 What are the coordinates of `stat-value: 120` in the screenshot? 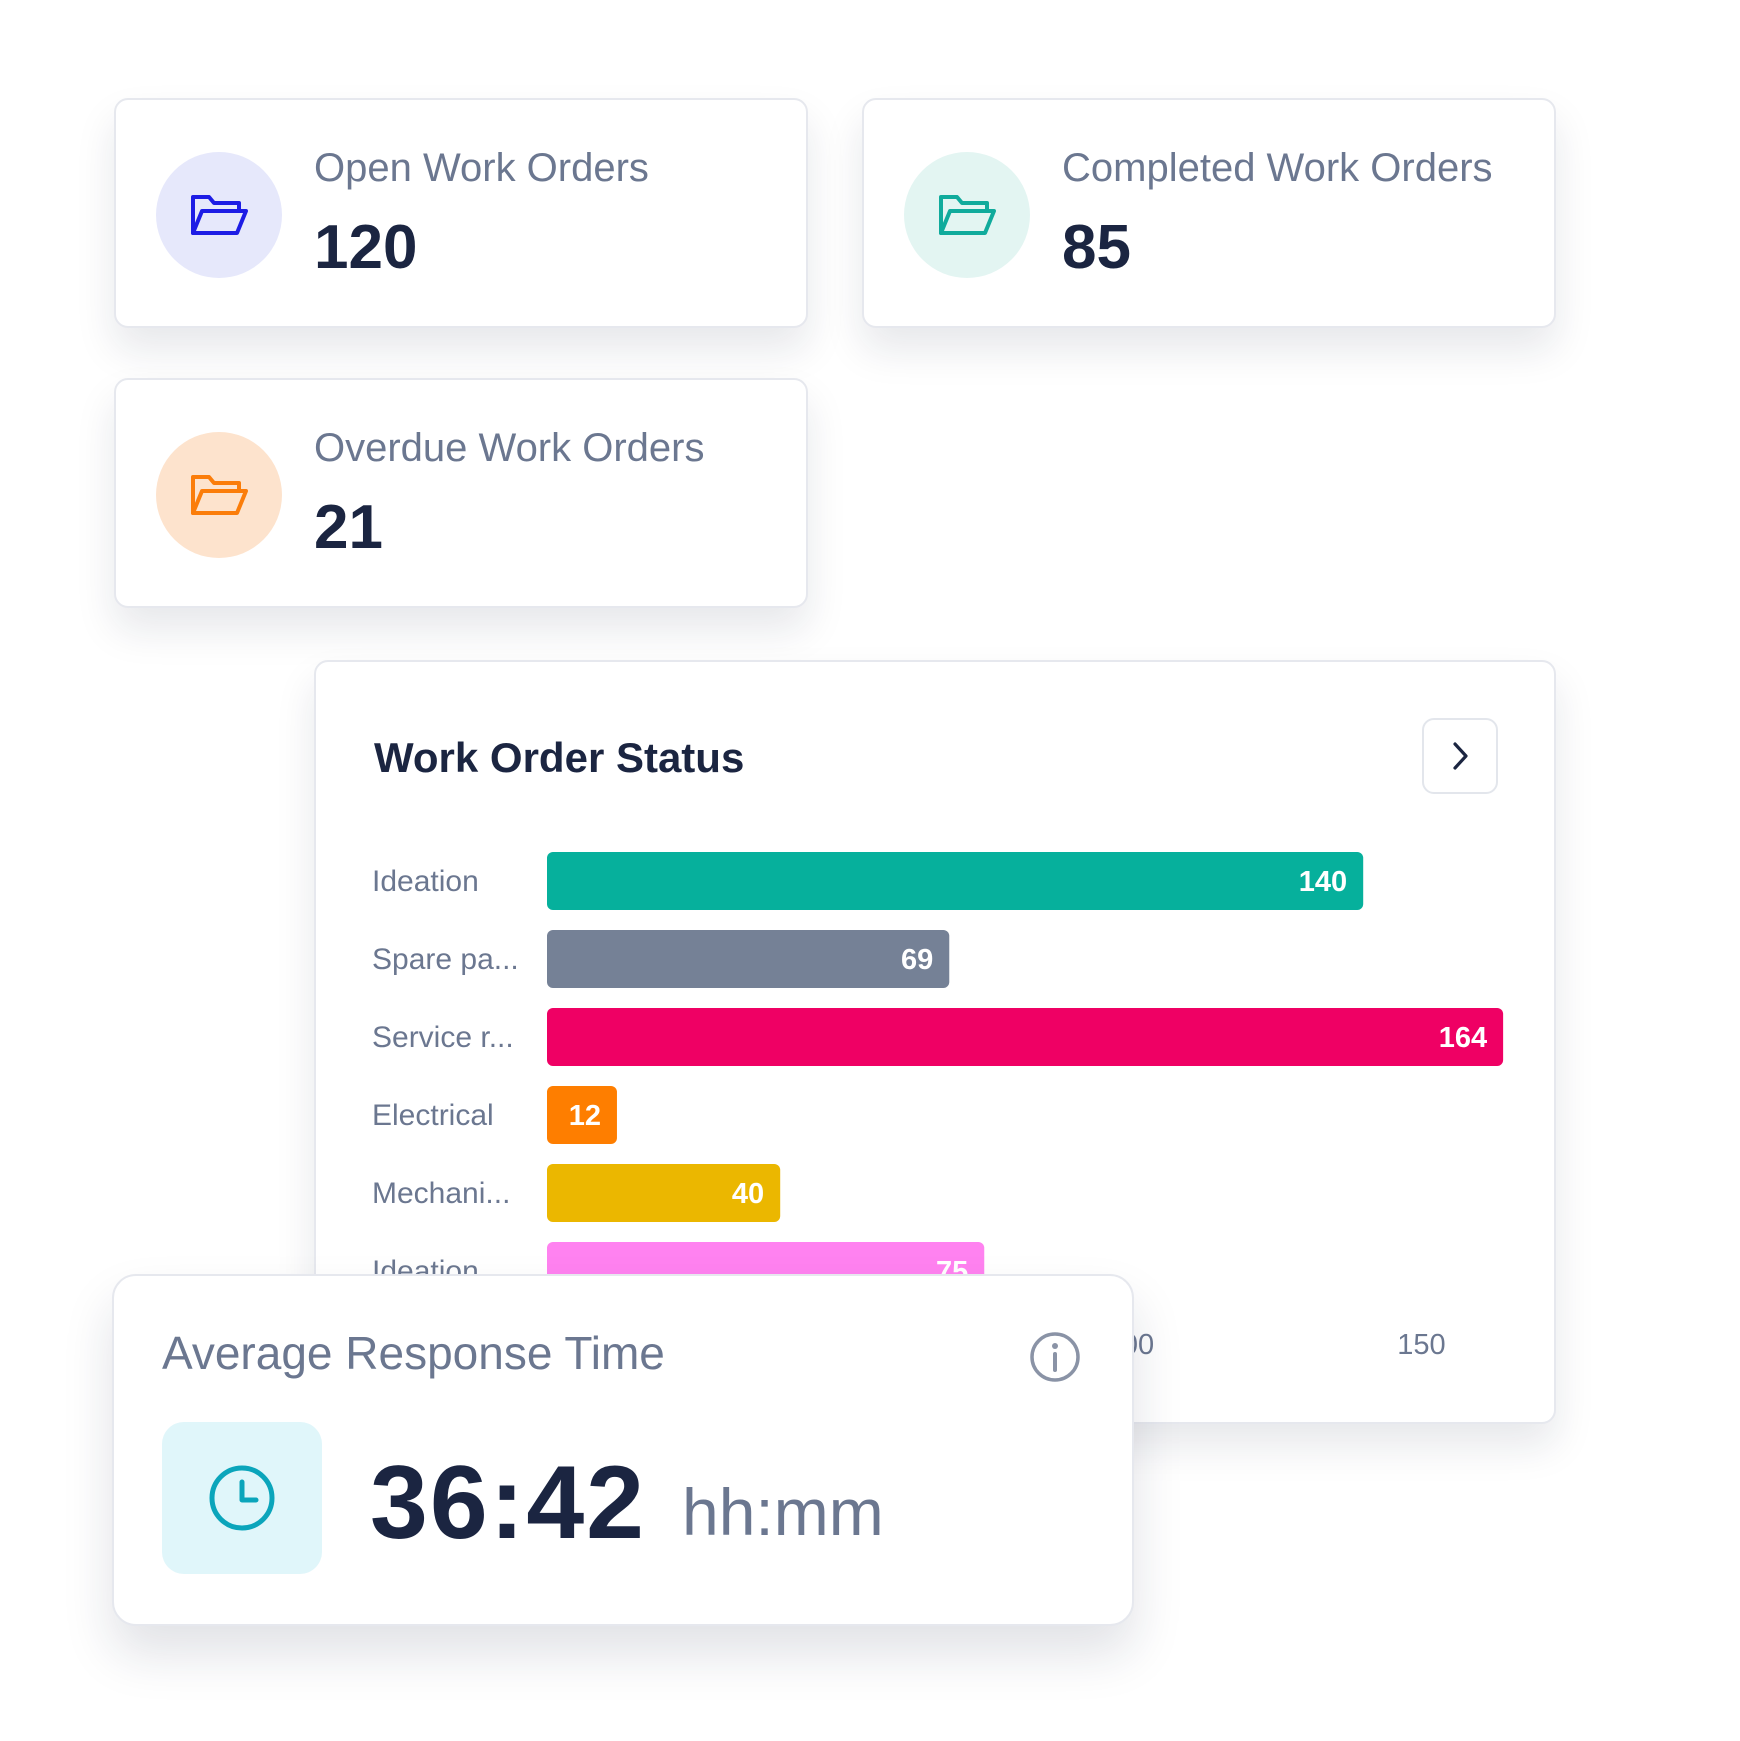 It's located at (366, 247).